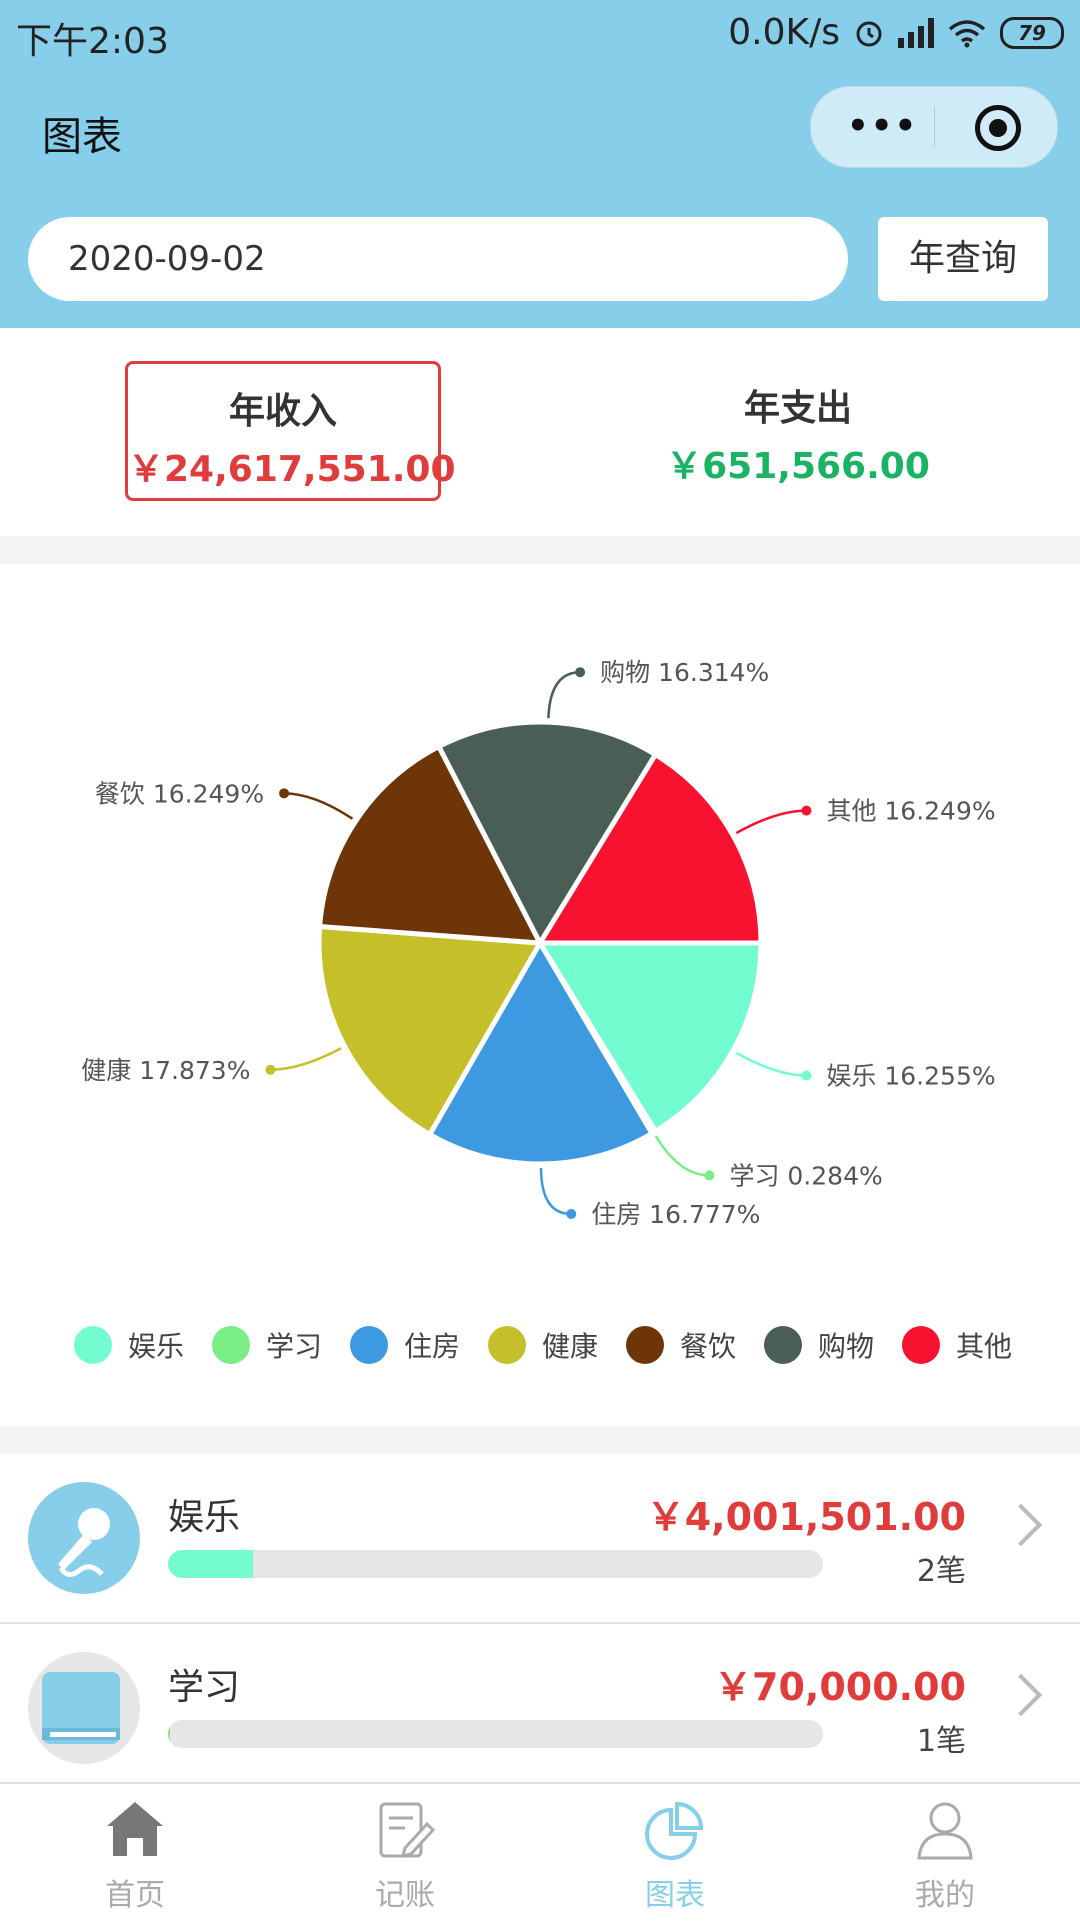  Describe the element at coordinates (540, 128) in the screenshot. I see `navigation-bar: 图表 •••` at that location.